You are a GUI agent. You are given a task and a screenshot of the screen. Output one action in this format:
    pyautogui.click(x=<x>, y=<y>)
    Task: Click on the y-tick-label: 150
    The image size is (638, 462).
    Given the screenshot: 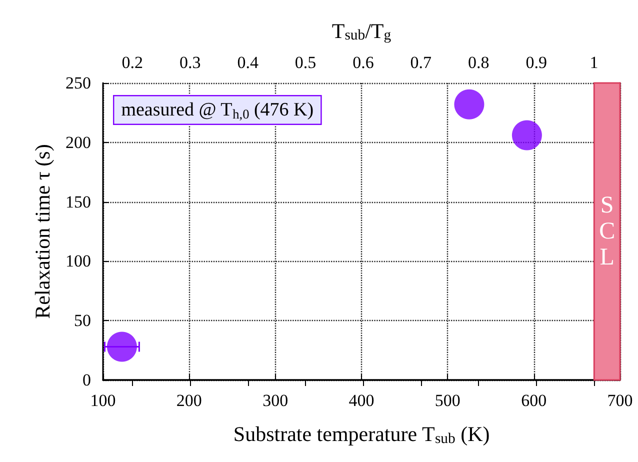 What is the action you would take?
    pyautogui.click(x=78, y=202)
    